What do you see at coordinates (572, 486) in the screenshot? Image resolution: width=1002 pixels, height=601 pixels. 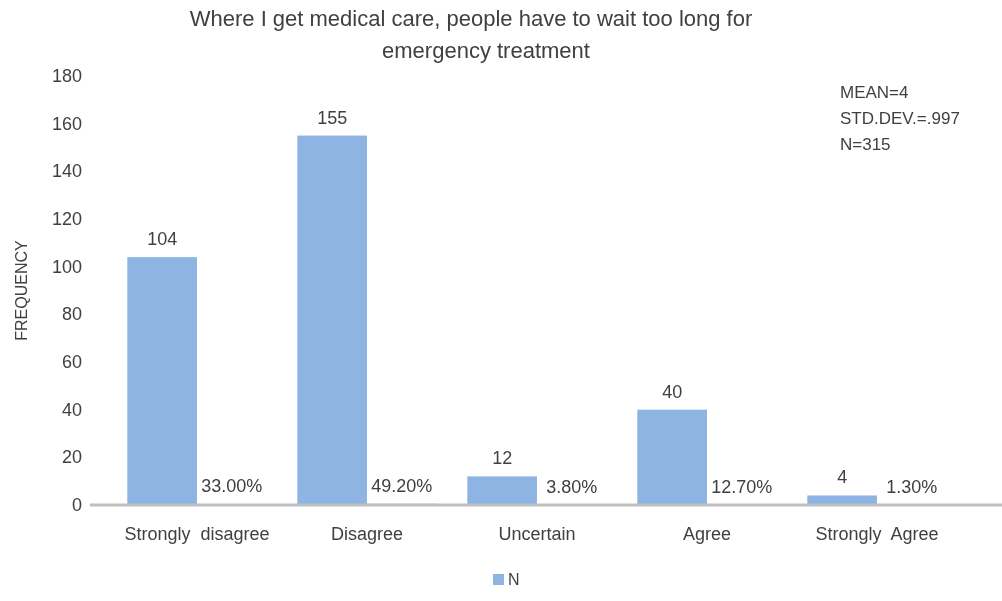 I see `data-label: 3.80%` at bounding box center [572, 486].